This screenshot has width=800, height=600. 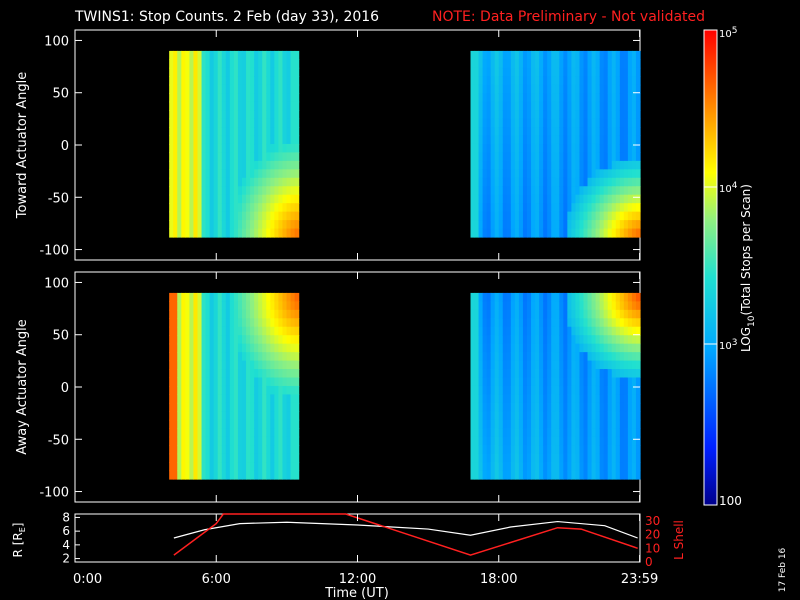 I want to click on angle-tick-label: 100, so click(x=56, y=283).